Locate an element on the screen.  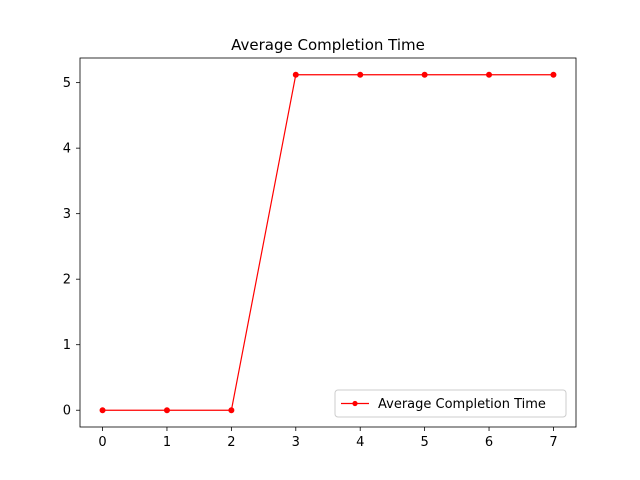
y-tick-label: 2 is located at coordinates (67, 280).